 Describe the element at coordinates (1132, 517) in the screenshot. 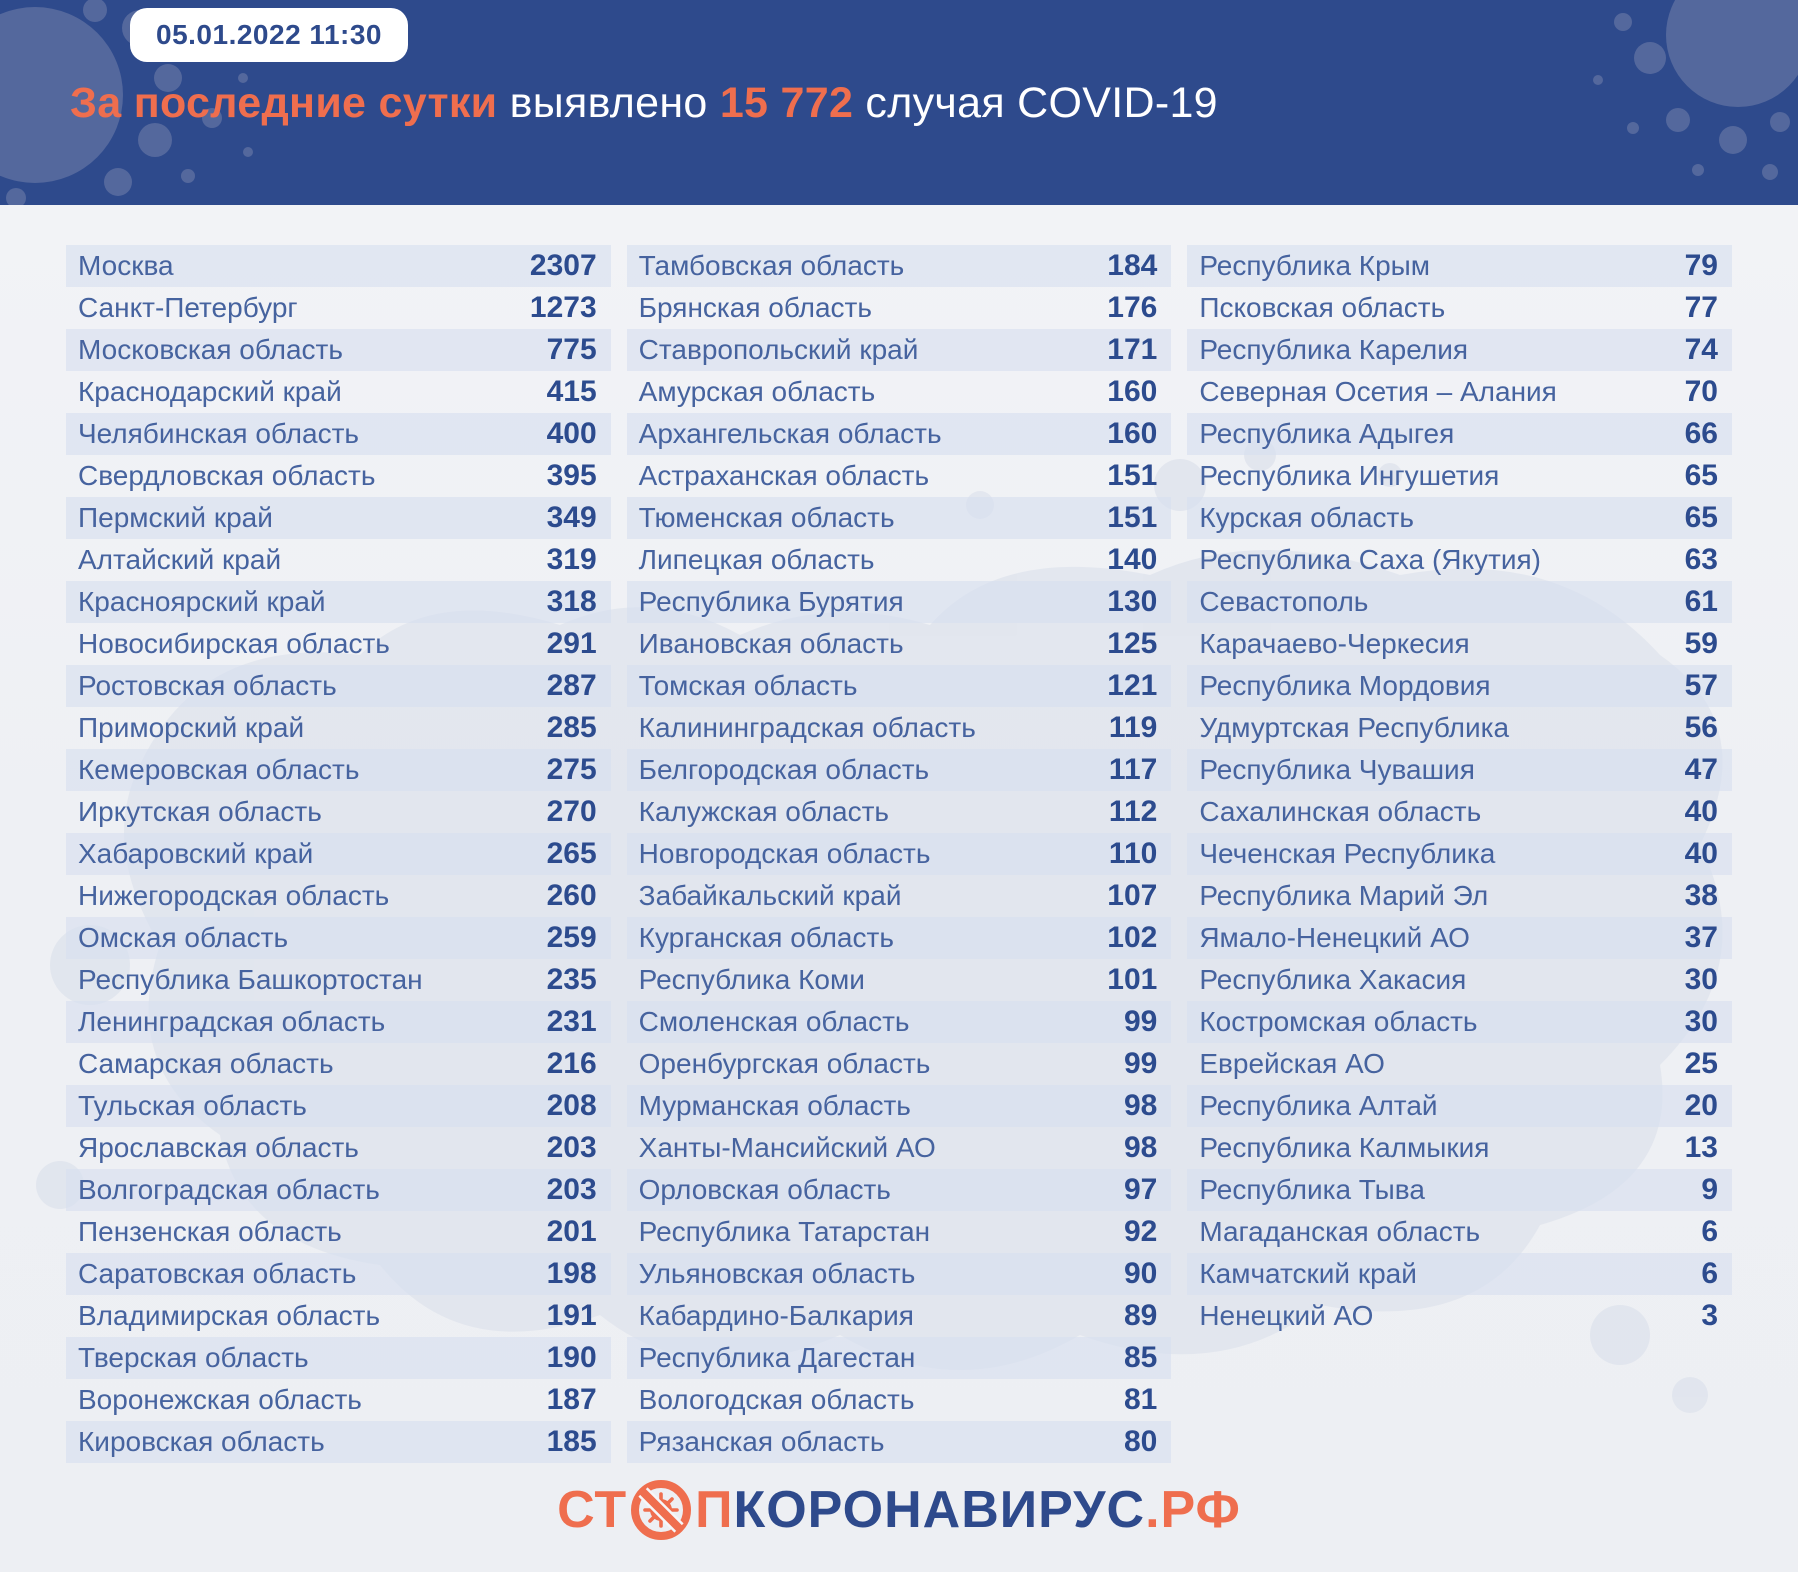

I see `region-value: 151` at that location.